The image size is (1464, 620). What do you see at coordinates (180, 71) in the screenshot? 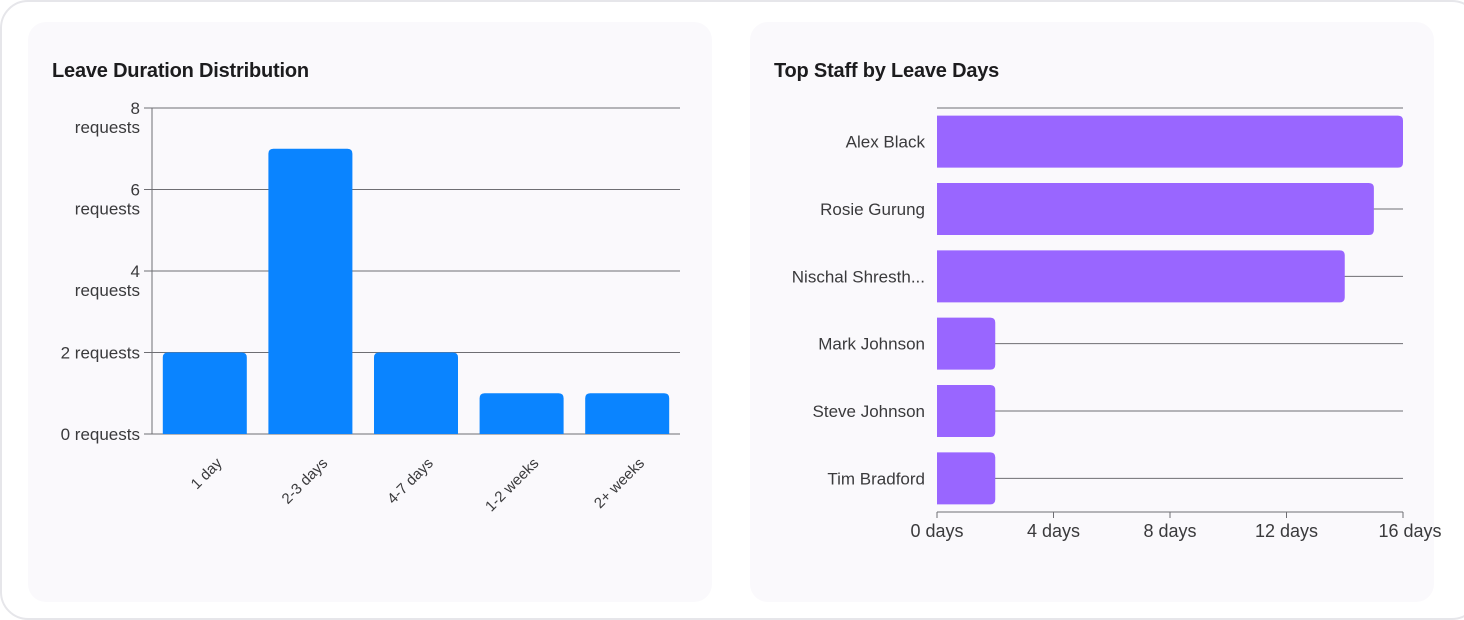
I see `leave-duration-title: Leave Duration Distribution` at bounding box center [180, 71].